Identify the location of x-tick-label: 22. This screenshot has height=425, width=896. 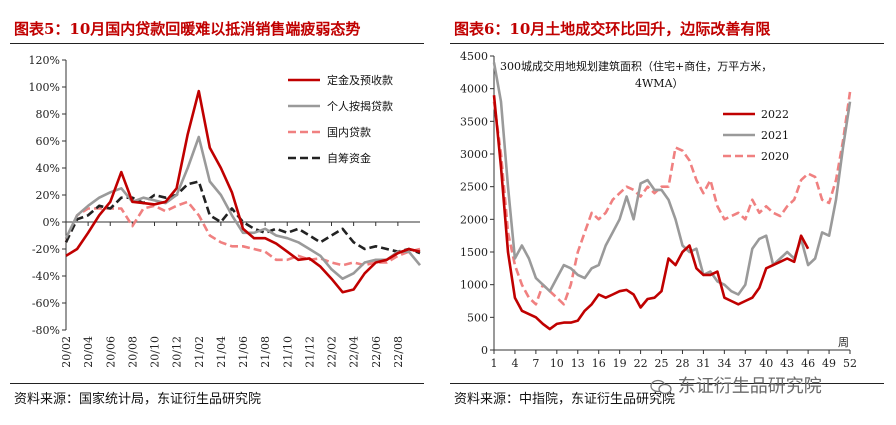
(641, 363).